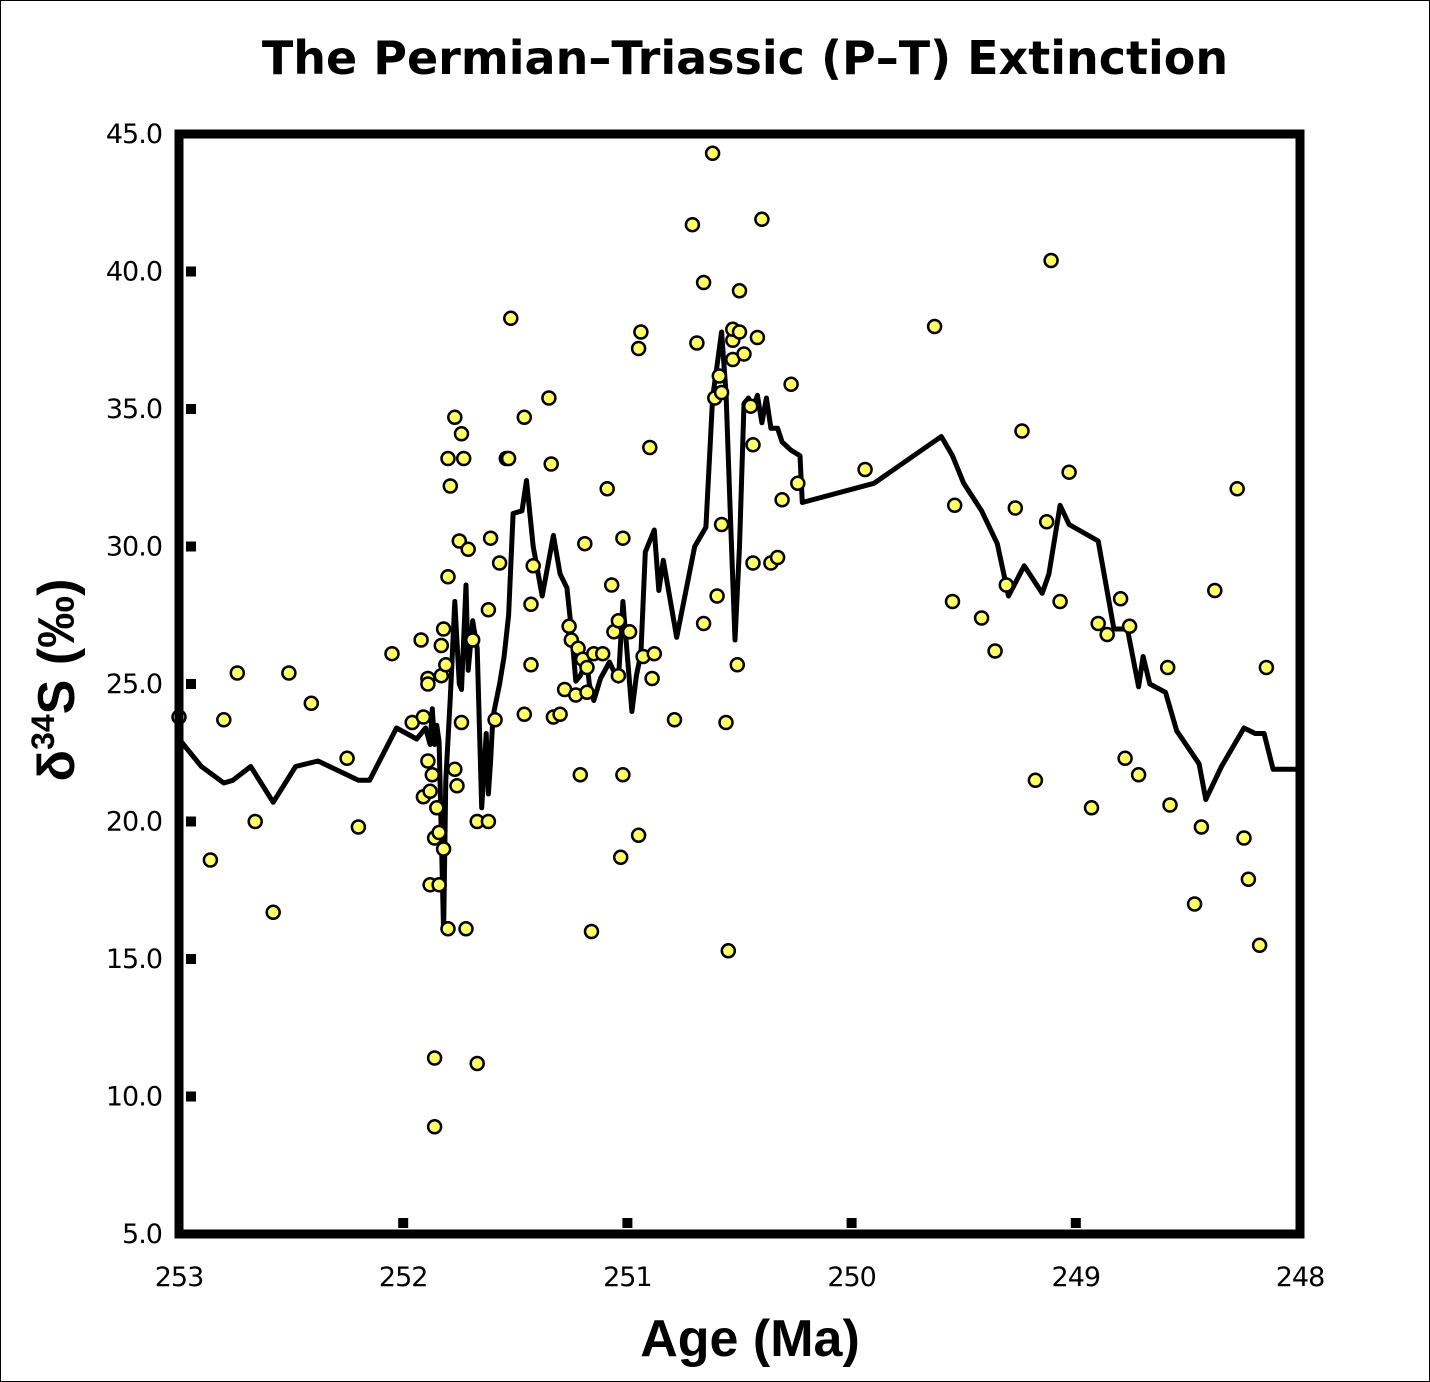  What do you see at coordinates (142, 1234) in the screenshot?
I see `y-tick-label: 5.0` at bounding box center [142, 1234].